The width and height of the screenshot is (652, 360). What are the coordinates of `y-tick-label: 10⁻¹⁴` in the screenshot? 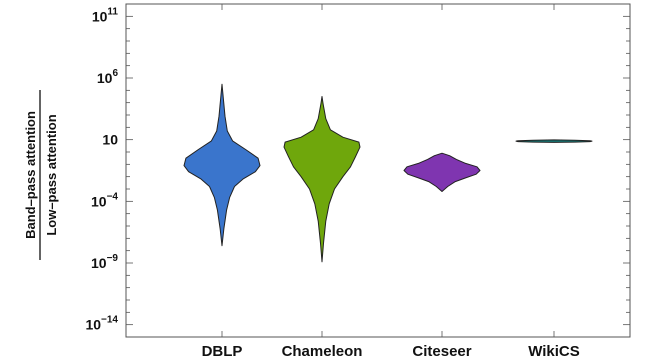 It's located at (101, 324).